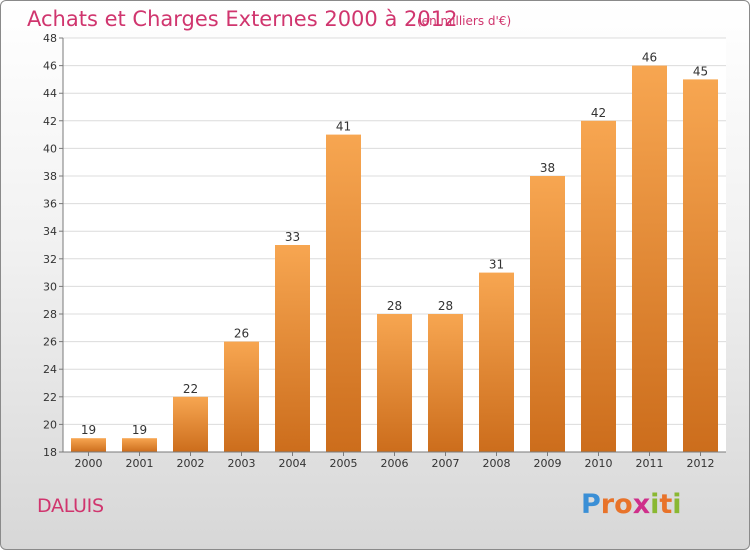  What do you see at coordinates (50, 286) in the screenshot?
I see `y-tick-label: 30` at bounding box center [50, 286].